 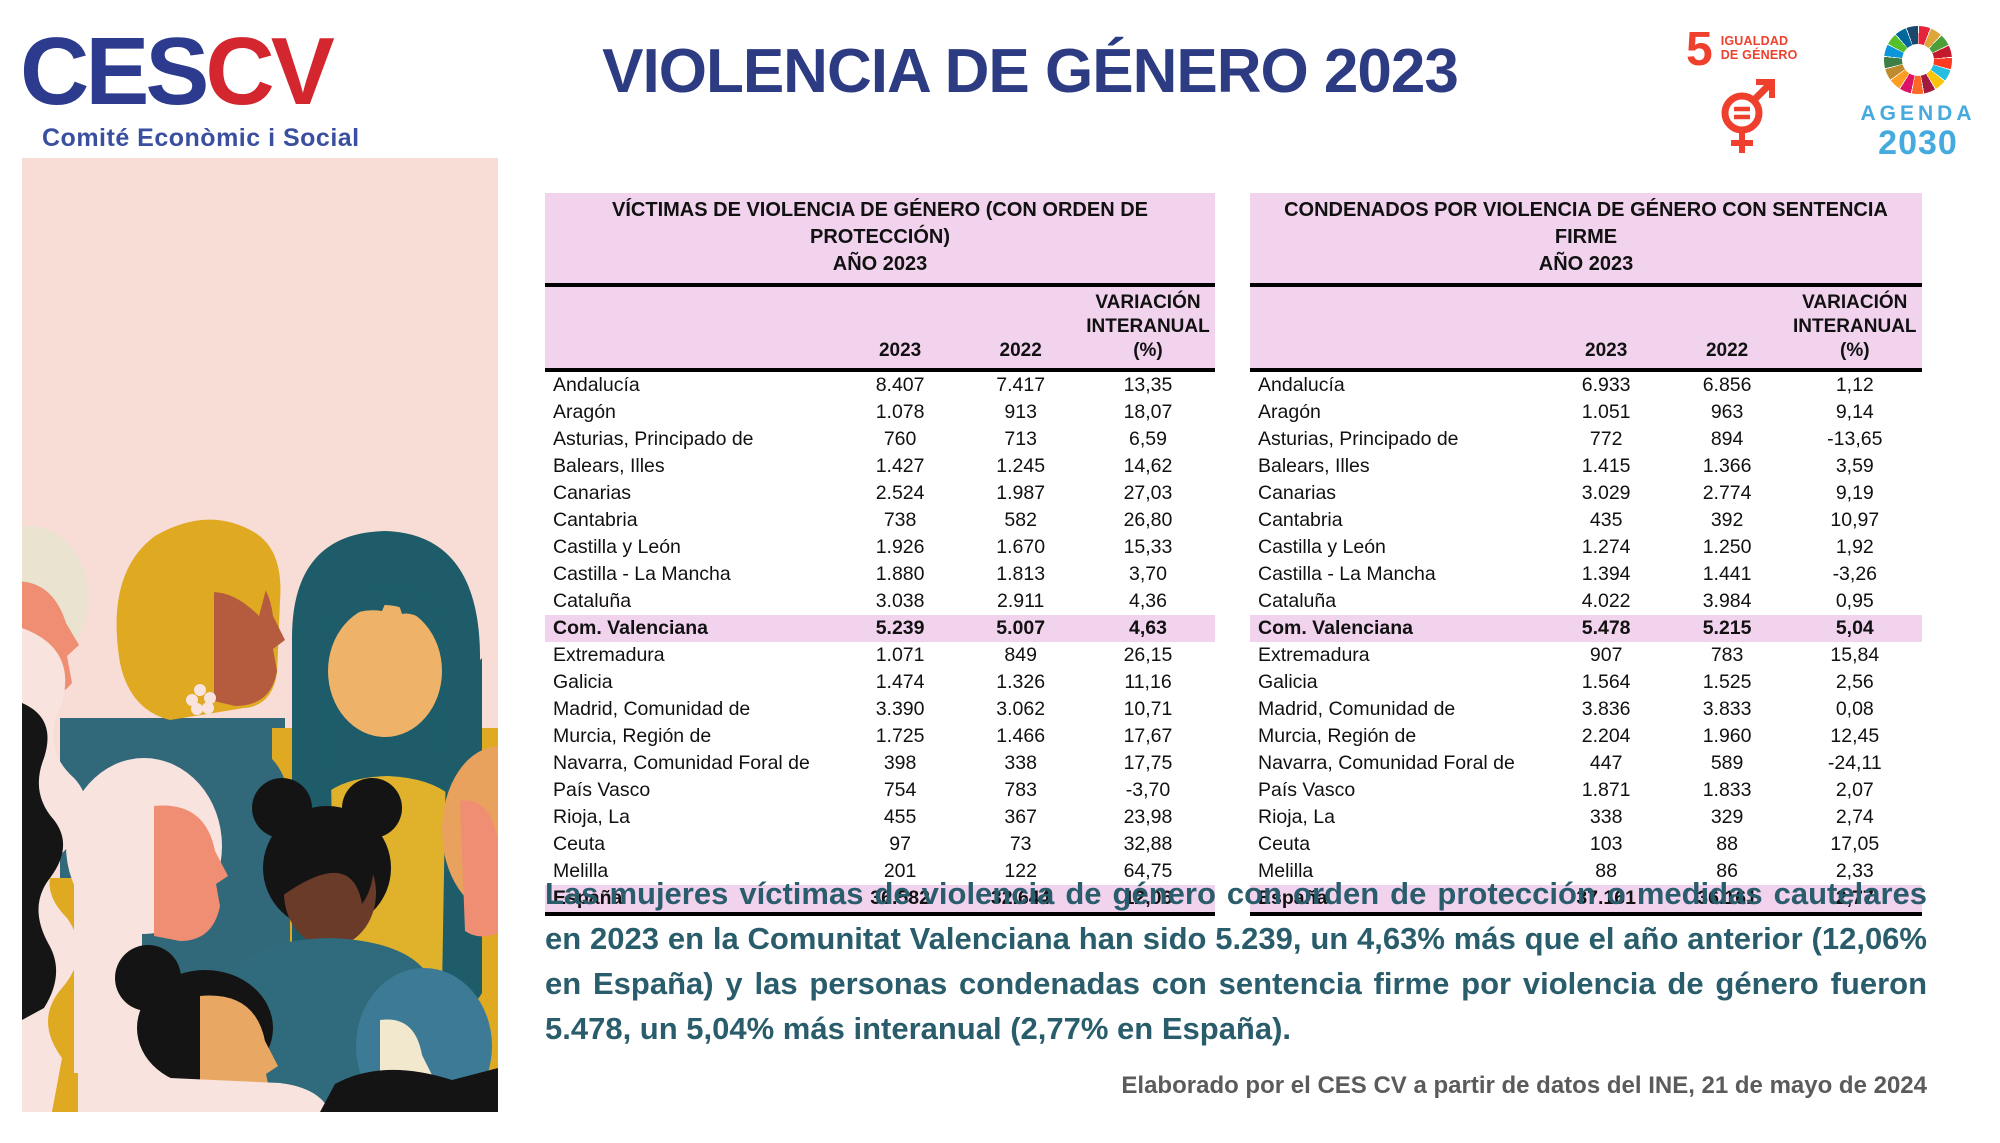 I want to click on region-cell: Ceuta, so click(x=1284, y=844).